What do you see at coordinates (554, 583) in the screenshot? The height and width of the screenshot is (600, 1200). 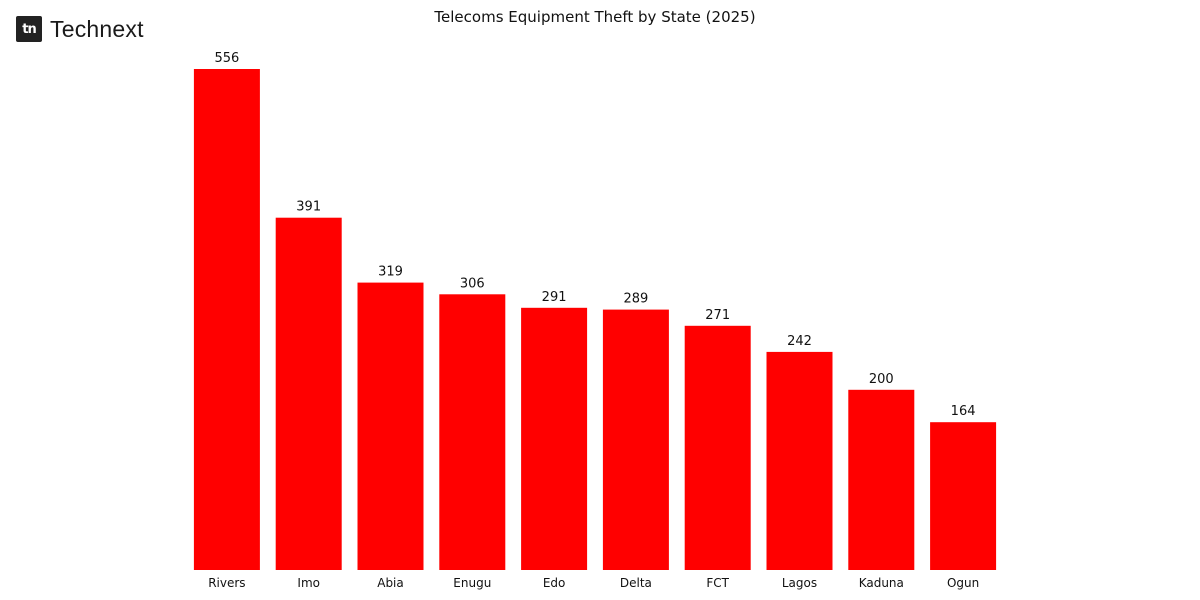 I see `x-tick-label-edo: Edo` at bounding box center [554, 583].